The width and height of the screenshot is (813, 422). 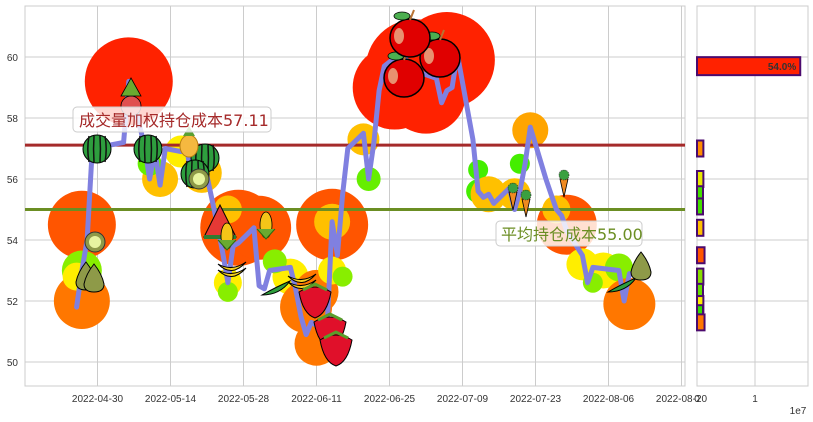 I want to click on vwap-annotation-box, so click(x=172, y=119).